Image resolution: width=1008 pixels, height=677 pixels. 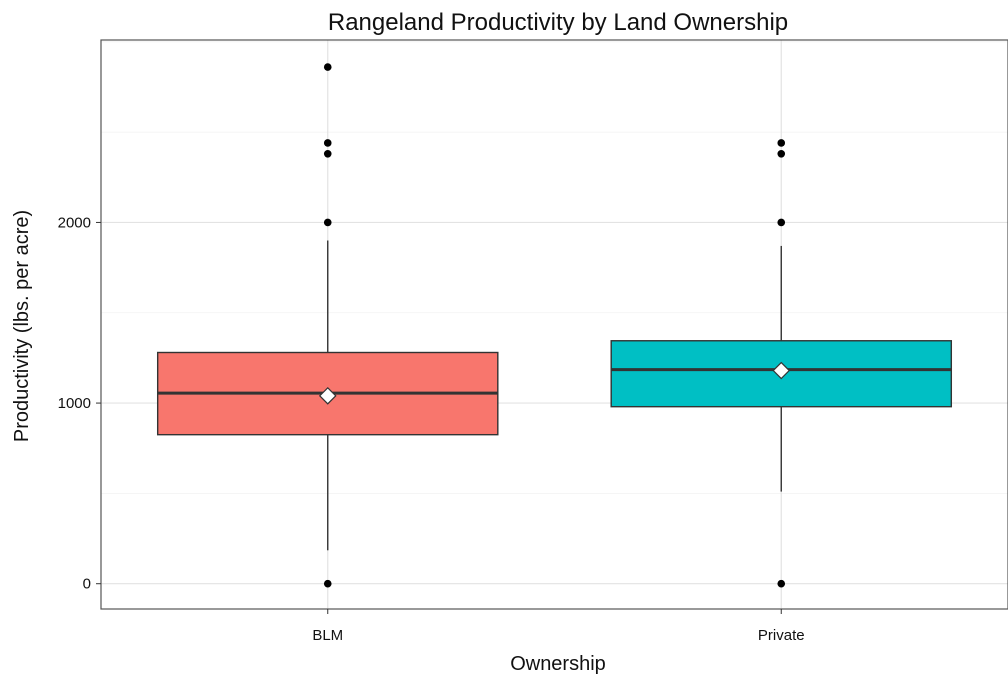 I want to click on y-tick-label: 2000, so click(x=74, y=222).